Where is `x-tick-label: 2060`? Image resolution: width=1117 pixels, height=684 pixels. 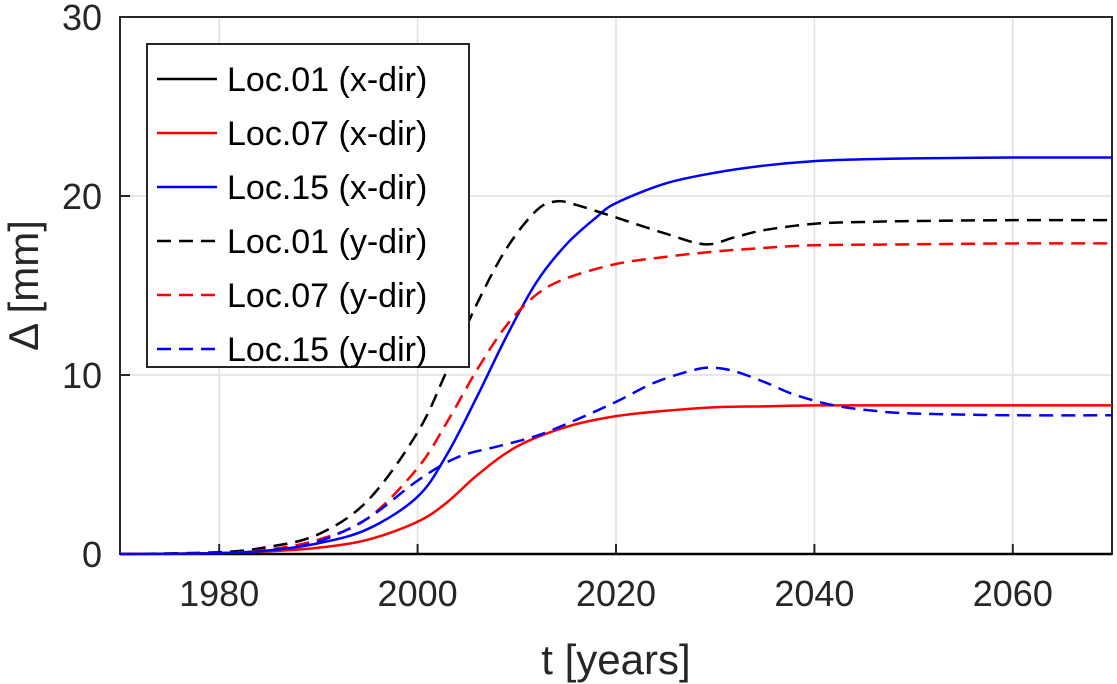
x-tick-label: 2060 is located at coordinates (1013, 593).